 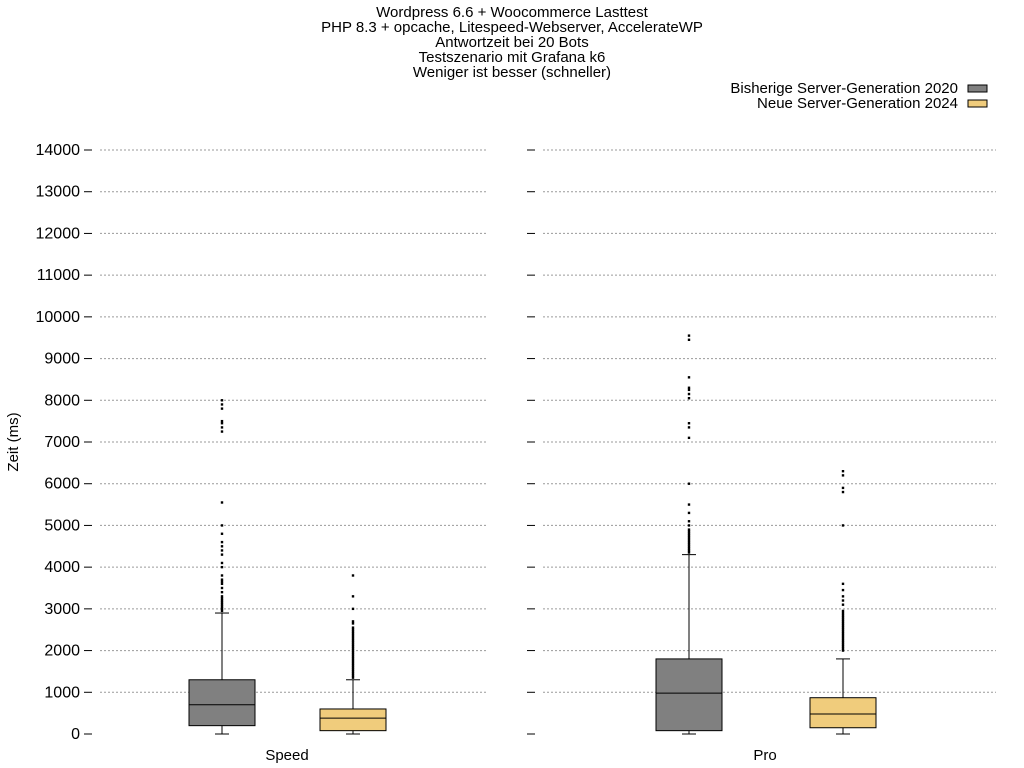 What do you see at coordinates (62, 525) in the screenshot?
I see `y-tick-label-5000: 5000` at bounding box center [62, 525].